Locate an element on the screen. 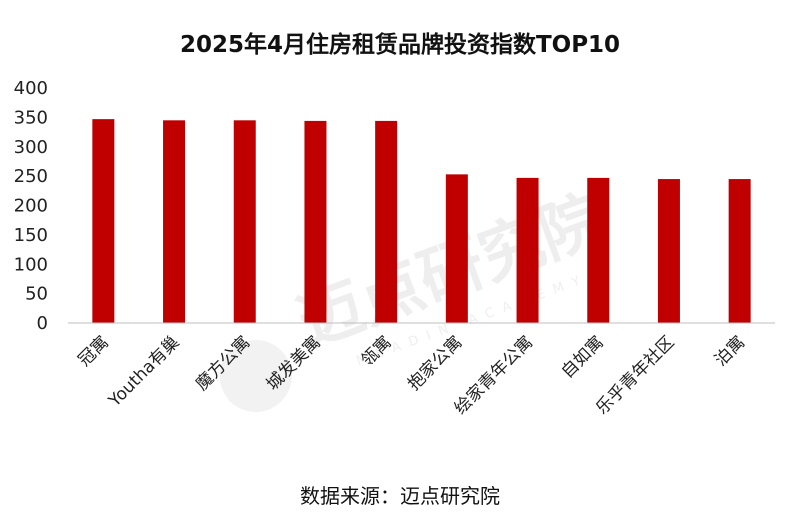  x-tick-label: 泊寓 is located at coordinates (730, 351).